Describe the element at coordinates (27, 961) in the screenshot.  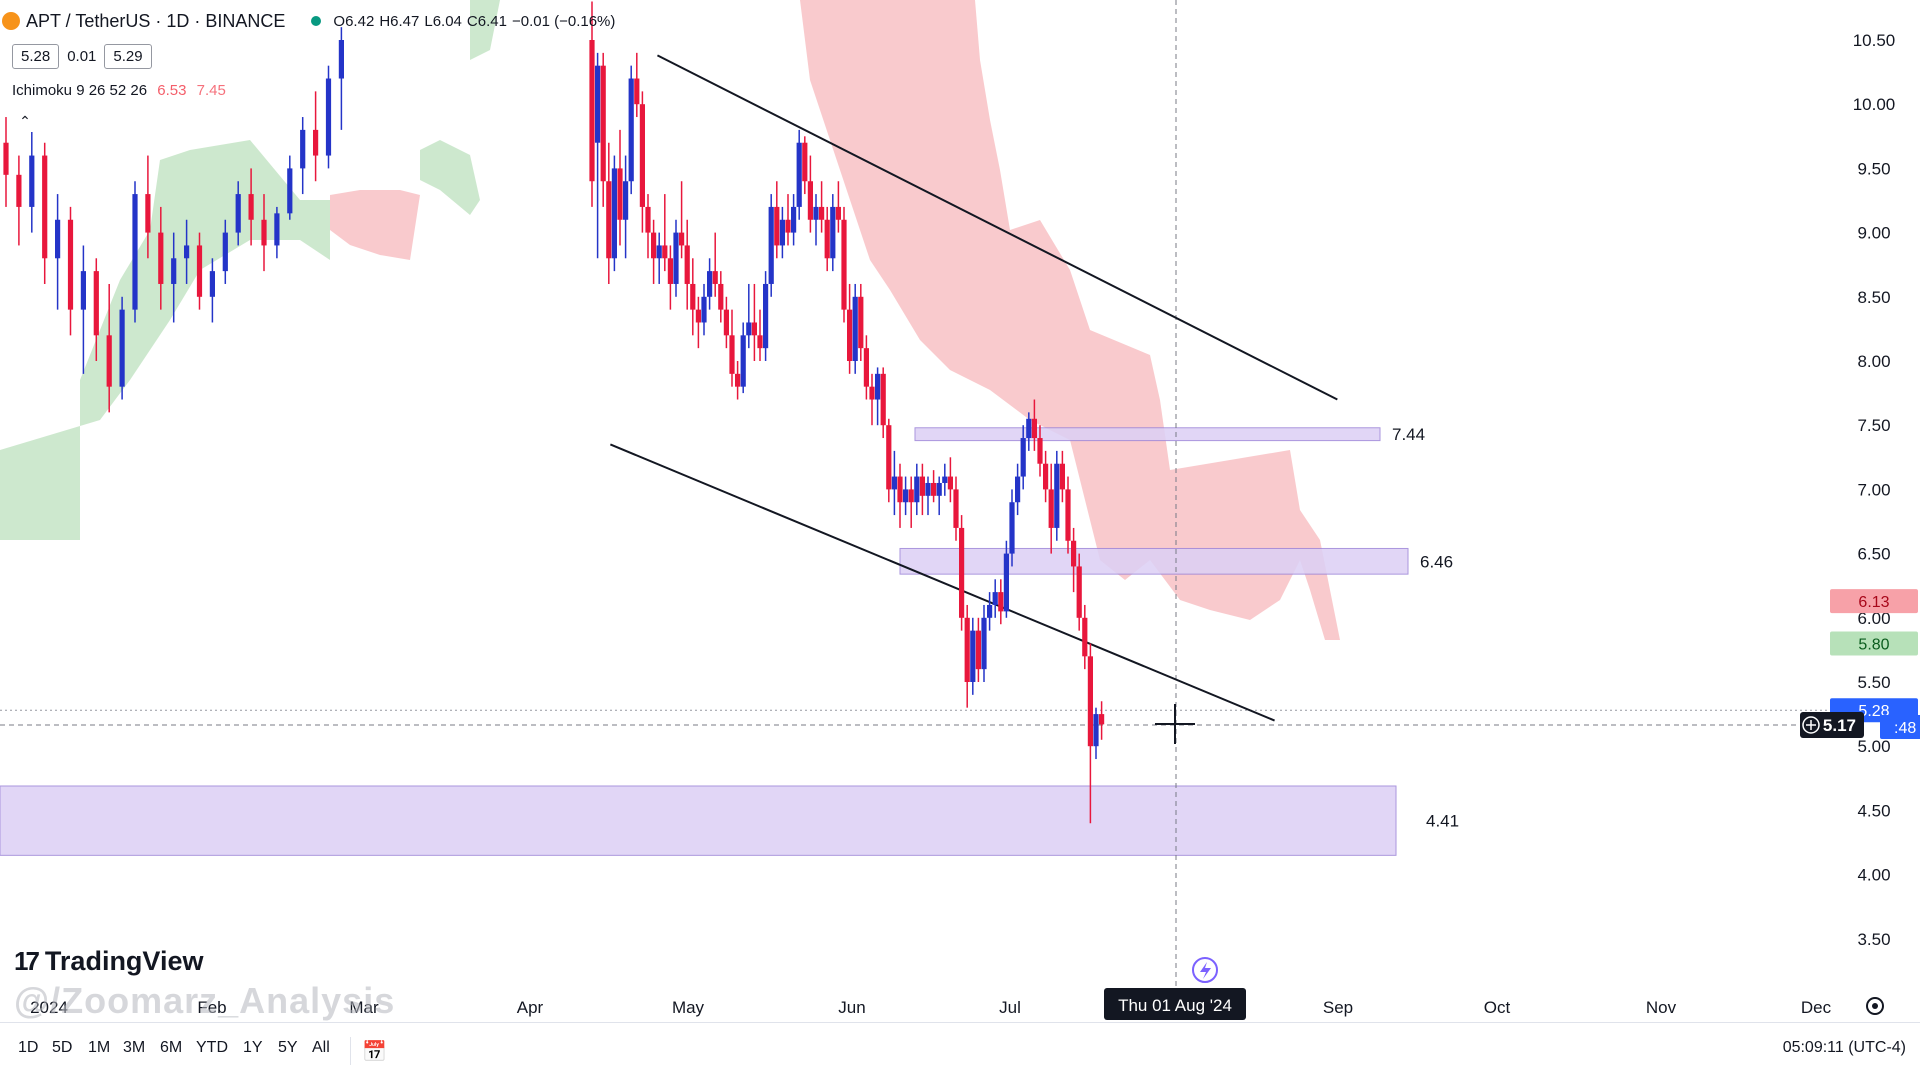
I see `tradingview-mark-icon: 17` at that location.